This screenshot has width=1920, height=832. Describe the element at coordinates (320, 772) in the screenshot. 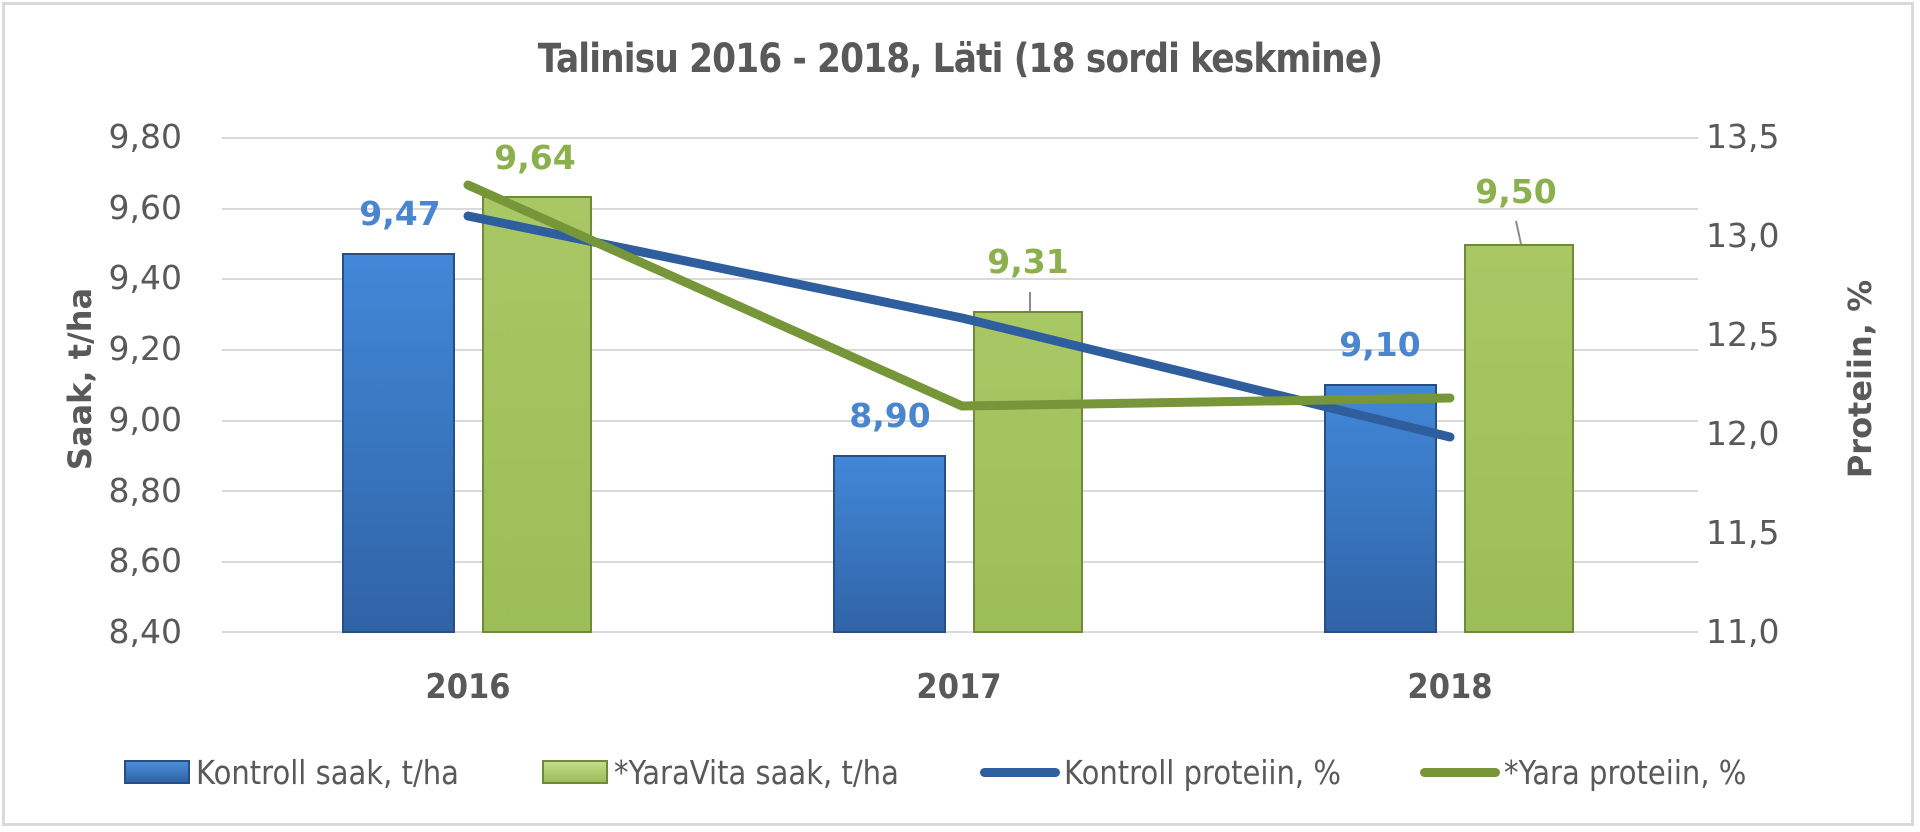

I see `legend-item-kontroll-saak: Kontroll saak, t/ha` at that location.